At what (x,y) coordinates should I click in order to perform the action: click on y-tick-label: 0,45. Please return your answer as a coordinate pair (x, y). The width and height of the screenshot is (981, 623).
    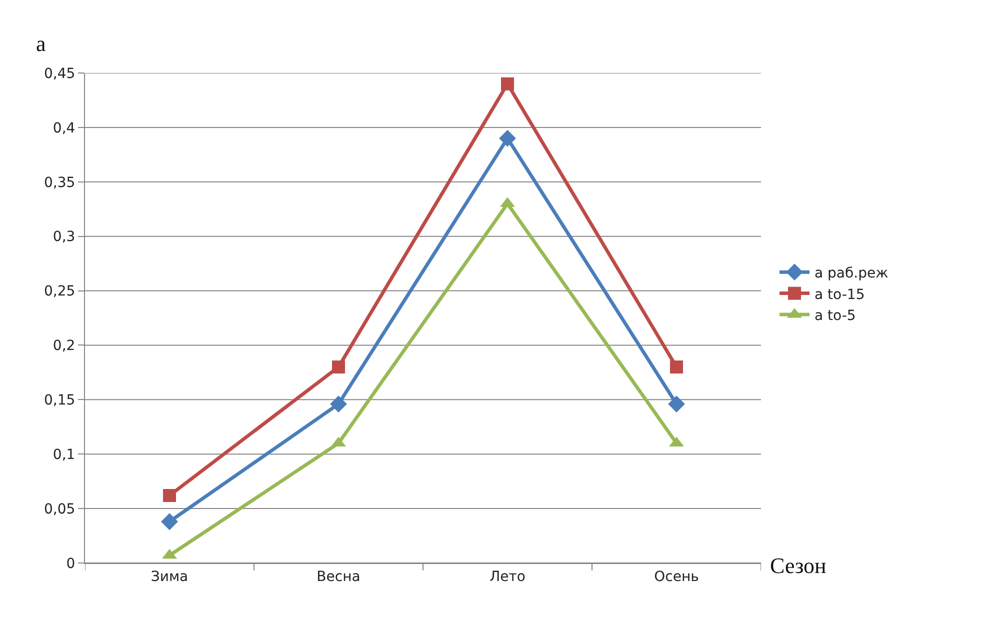
    Looking at the image, I should click on (60, 74).